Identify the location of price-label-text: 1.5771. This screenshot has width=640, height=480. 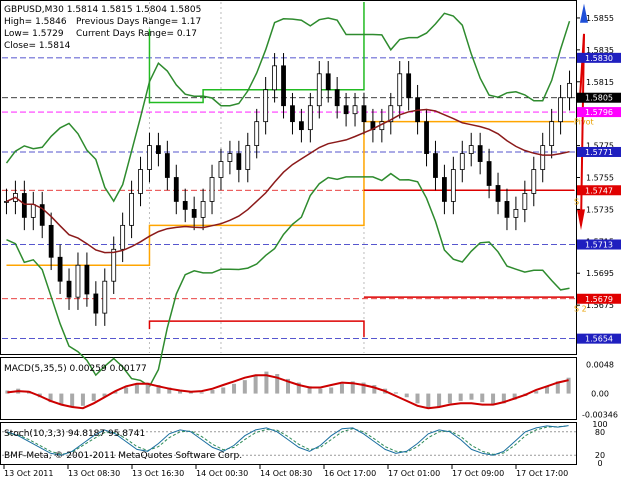
(599, 152).